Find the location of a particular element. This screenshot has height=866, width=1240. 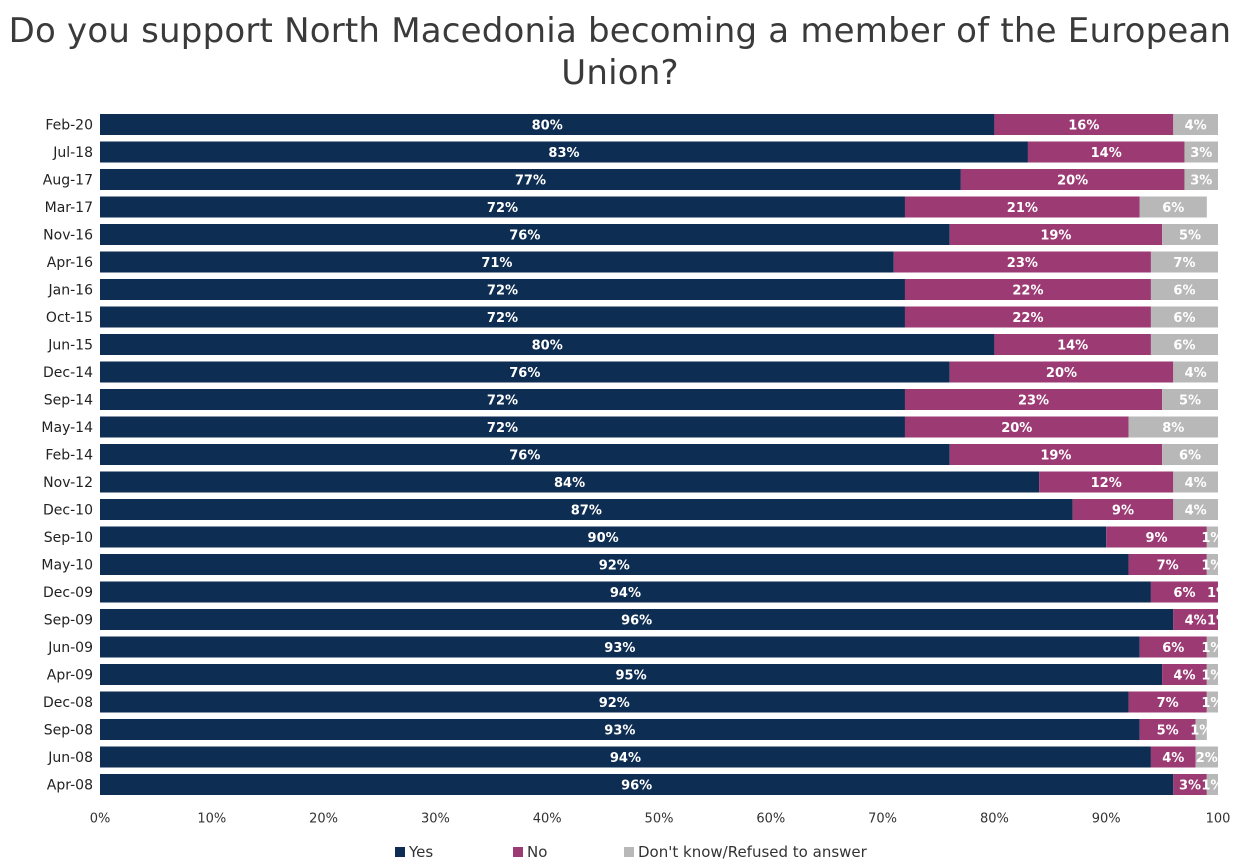

data-label: 84% is located at coordinates (569, 483).